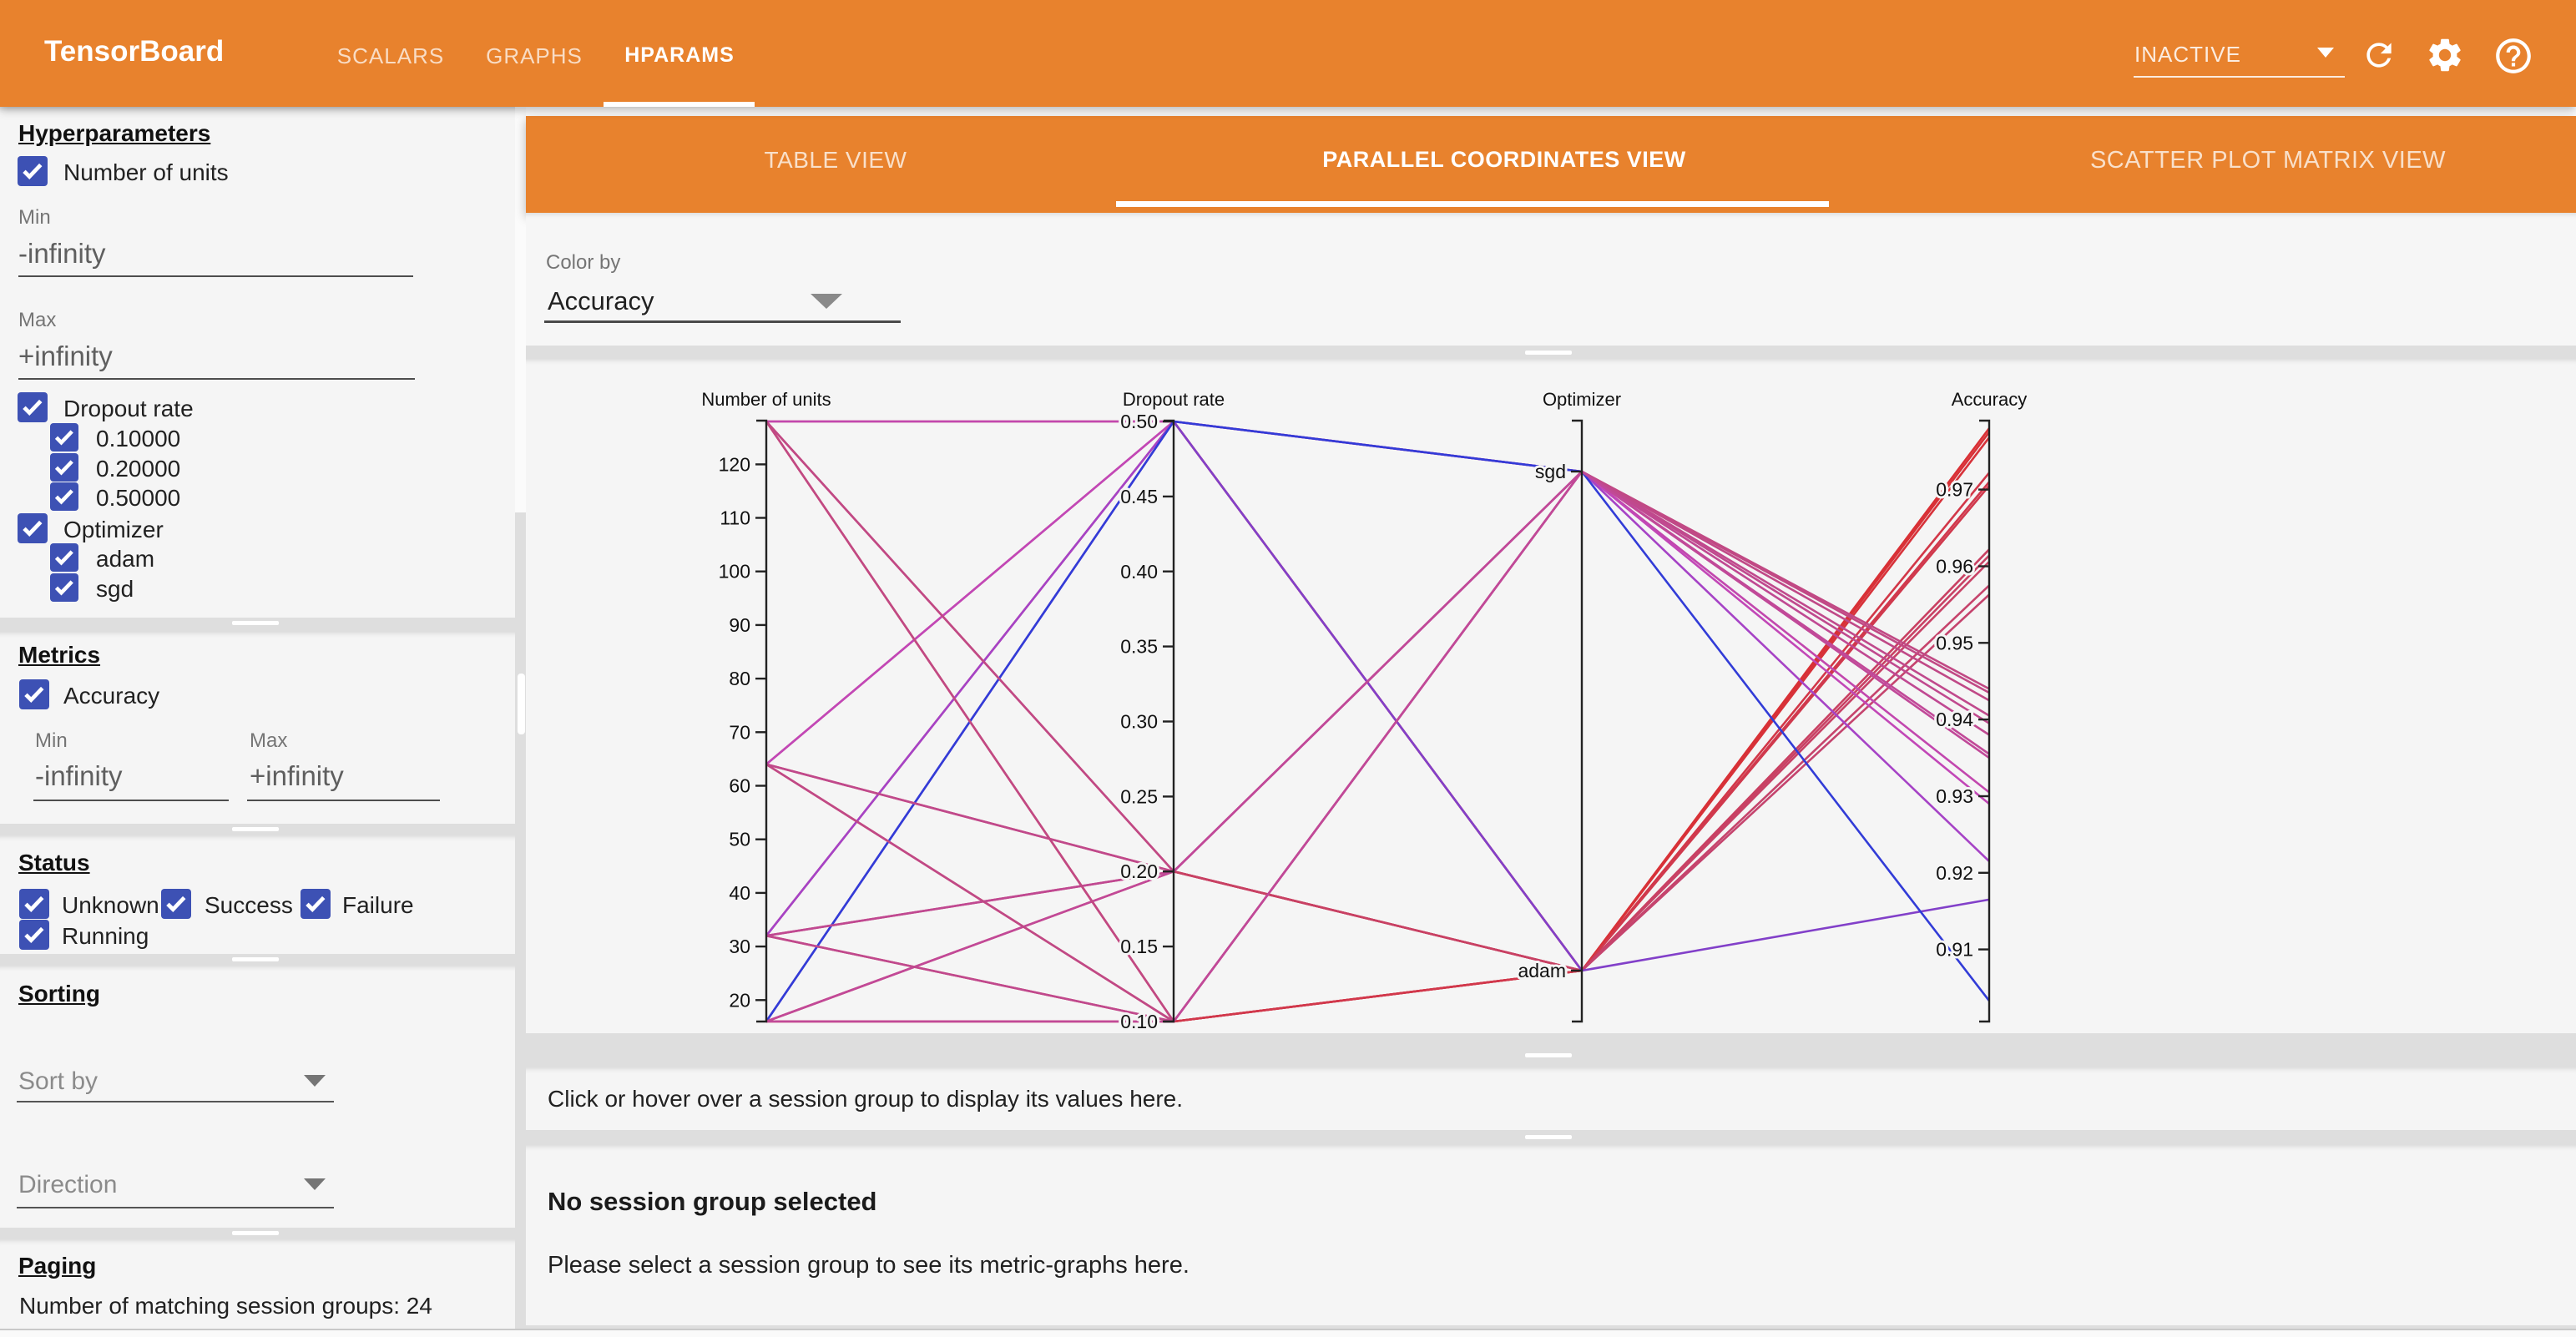 The image size is (2576, 1337). I want to click on svg-text: 0.96, so click(1954, 567).